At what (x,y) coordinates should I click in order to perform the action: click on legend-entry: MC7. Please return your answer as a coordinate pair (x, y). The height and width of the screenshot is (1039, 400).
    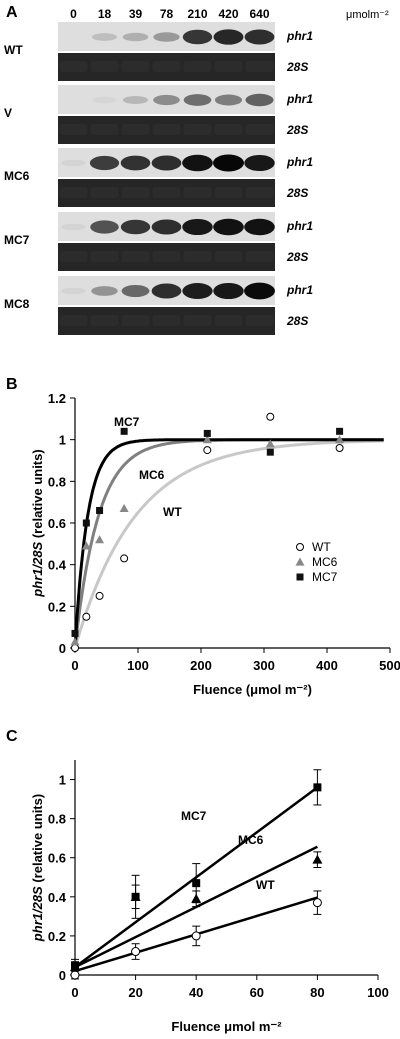
    Looking at the image, I should click on (325, 577).